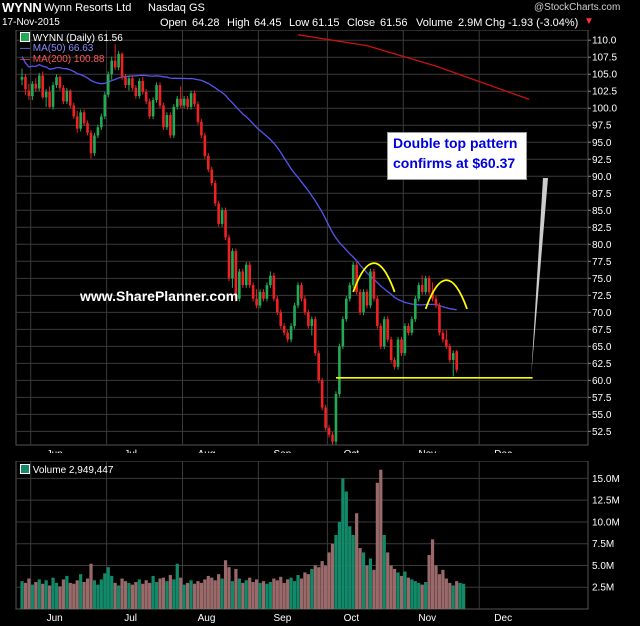 The image size is (640, 626). What do you see at coordinates (602, 296) in the screenshot?
I see `price-y-tick-label: 72.5` at bounding box center [602, 296].